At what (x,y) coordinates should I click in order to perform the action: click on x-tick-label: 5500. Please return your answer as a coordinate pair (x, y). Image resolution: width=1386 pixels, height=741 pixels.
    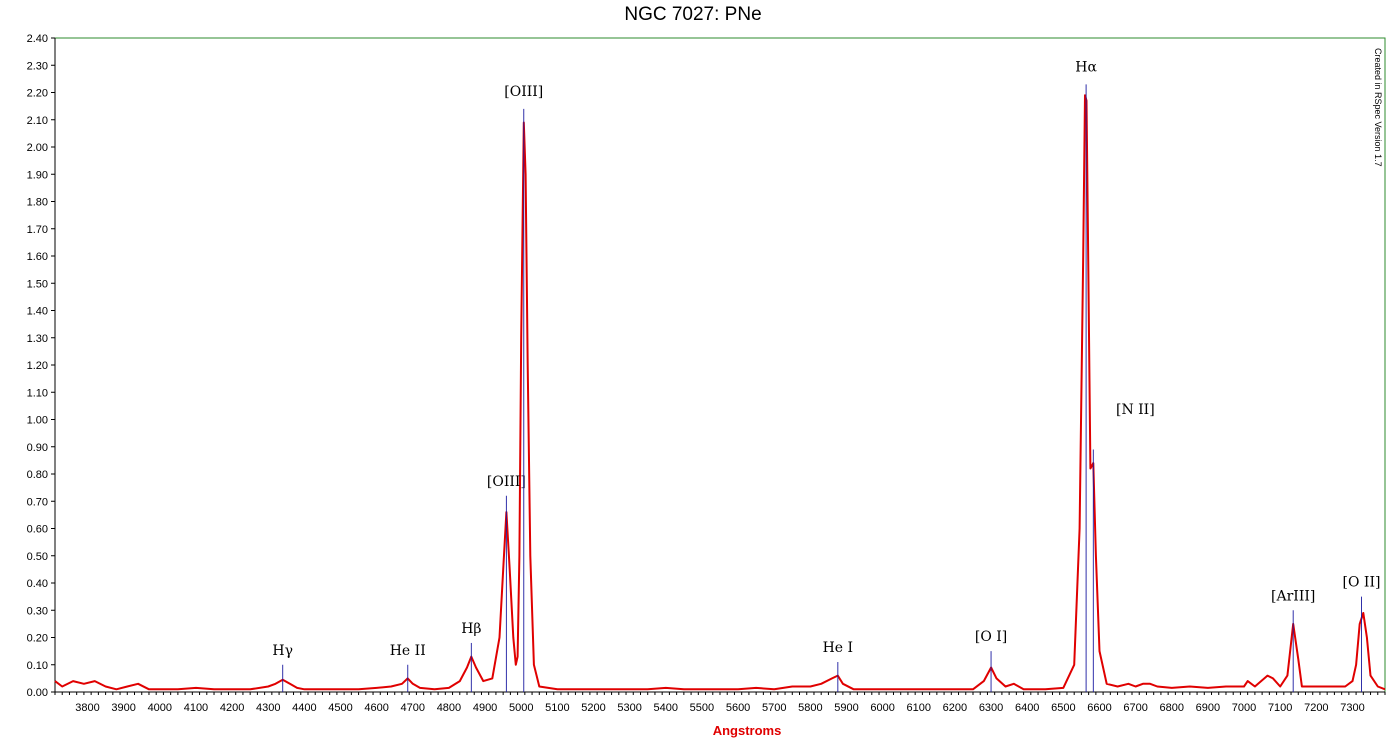
    Looking at the image, I should click on (702, 708).